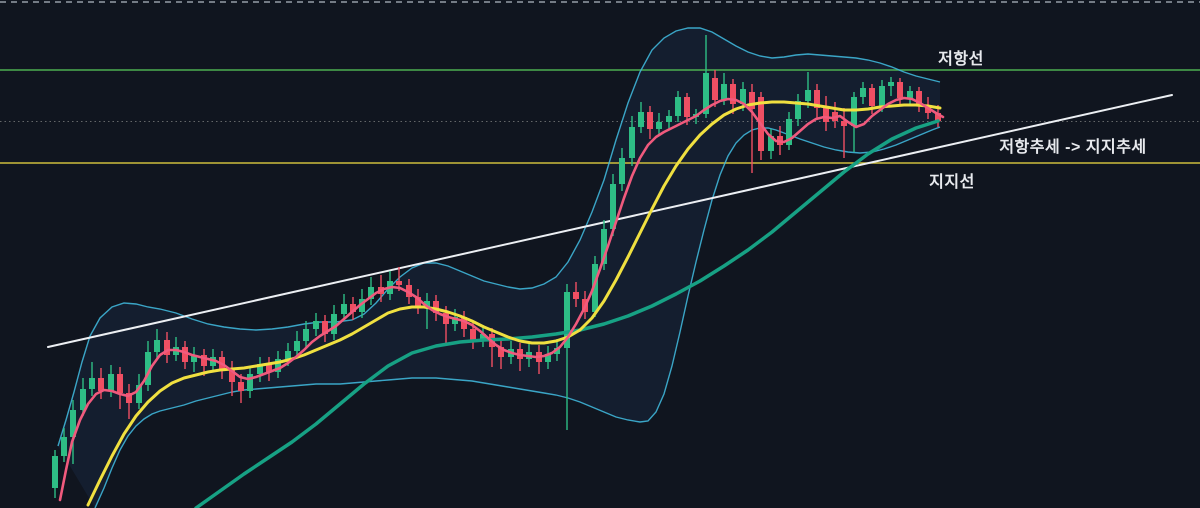 The image size is (1200, 508). I want to click on resistance-label: 저항선, so click(961, 58).